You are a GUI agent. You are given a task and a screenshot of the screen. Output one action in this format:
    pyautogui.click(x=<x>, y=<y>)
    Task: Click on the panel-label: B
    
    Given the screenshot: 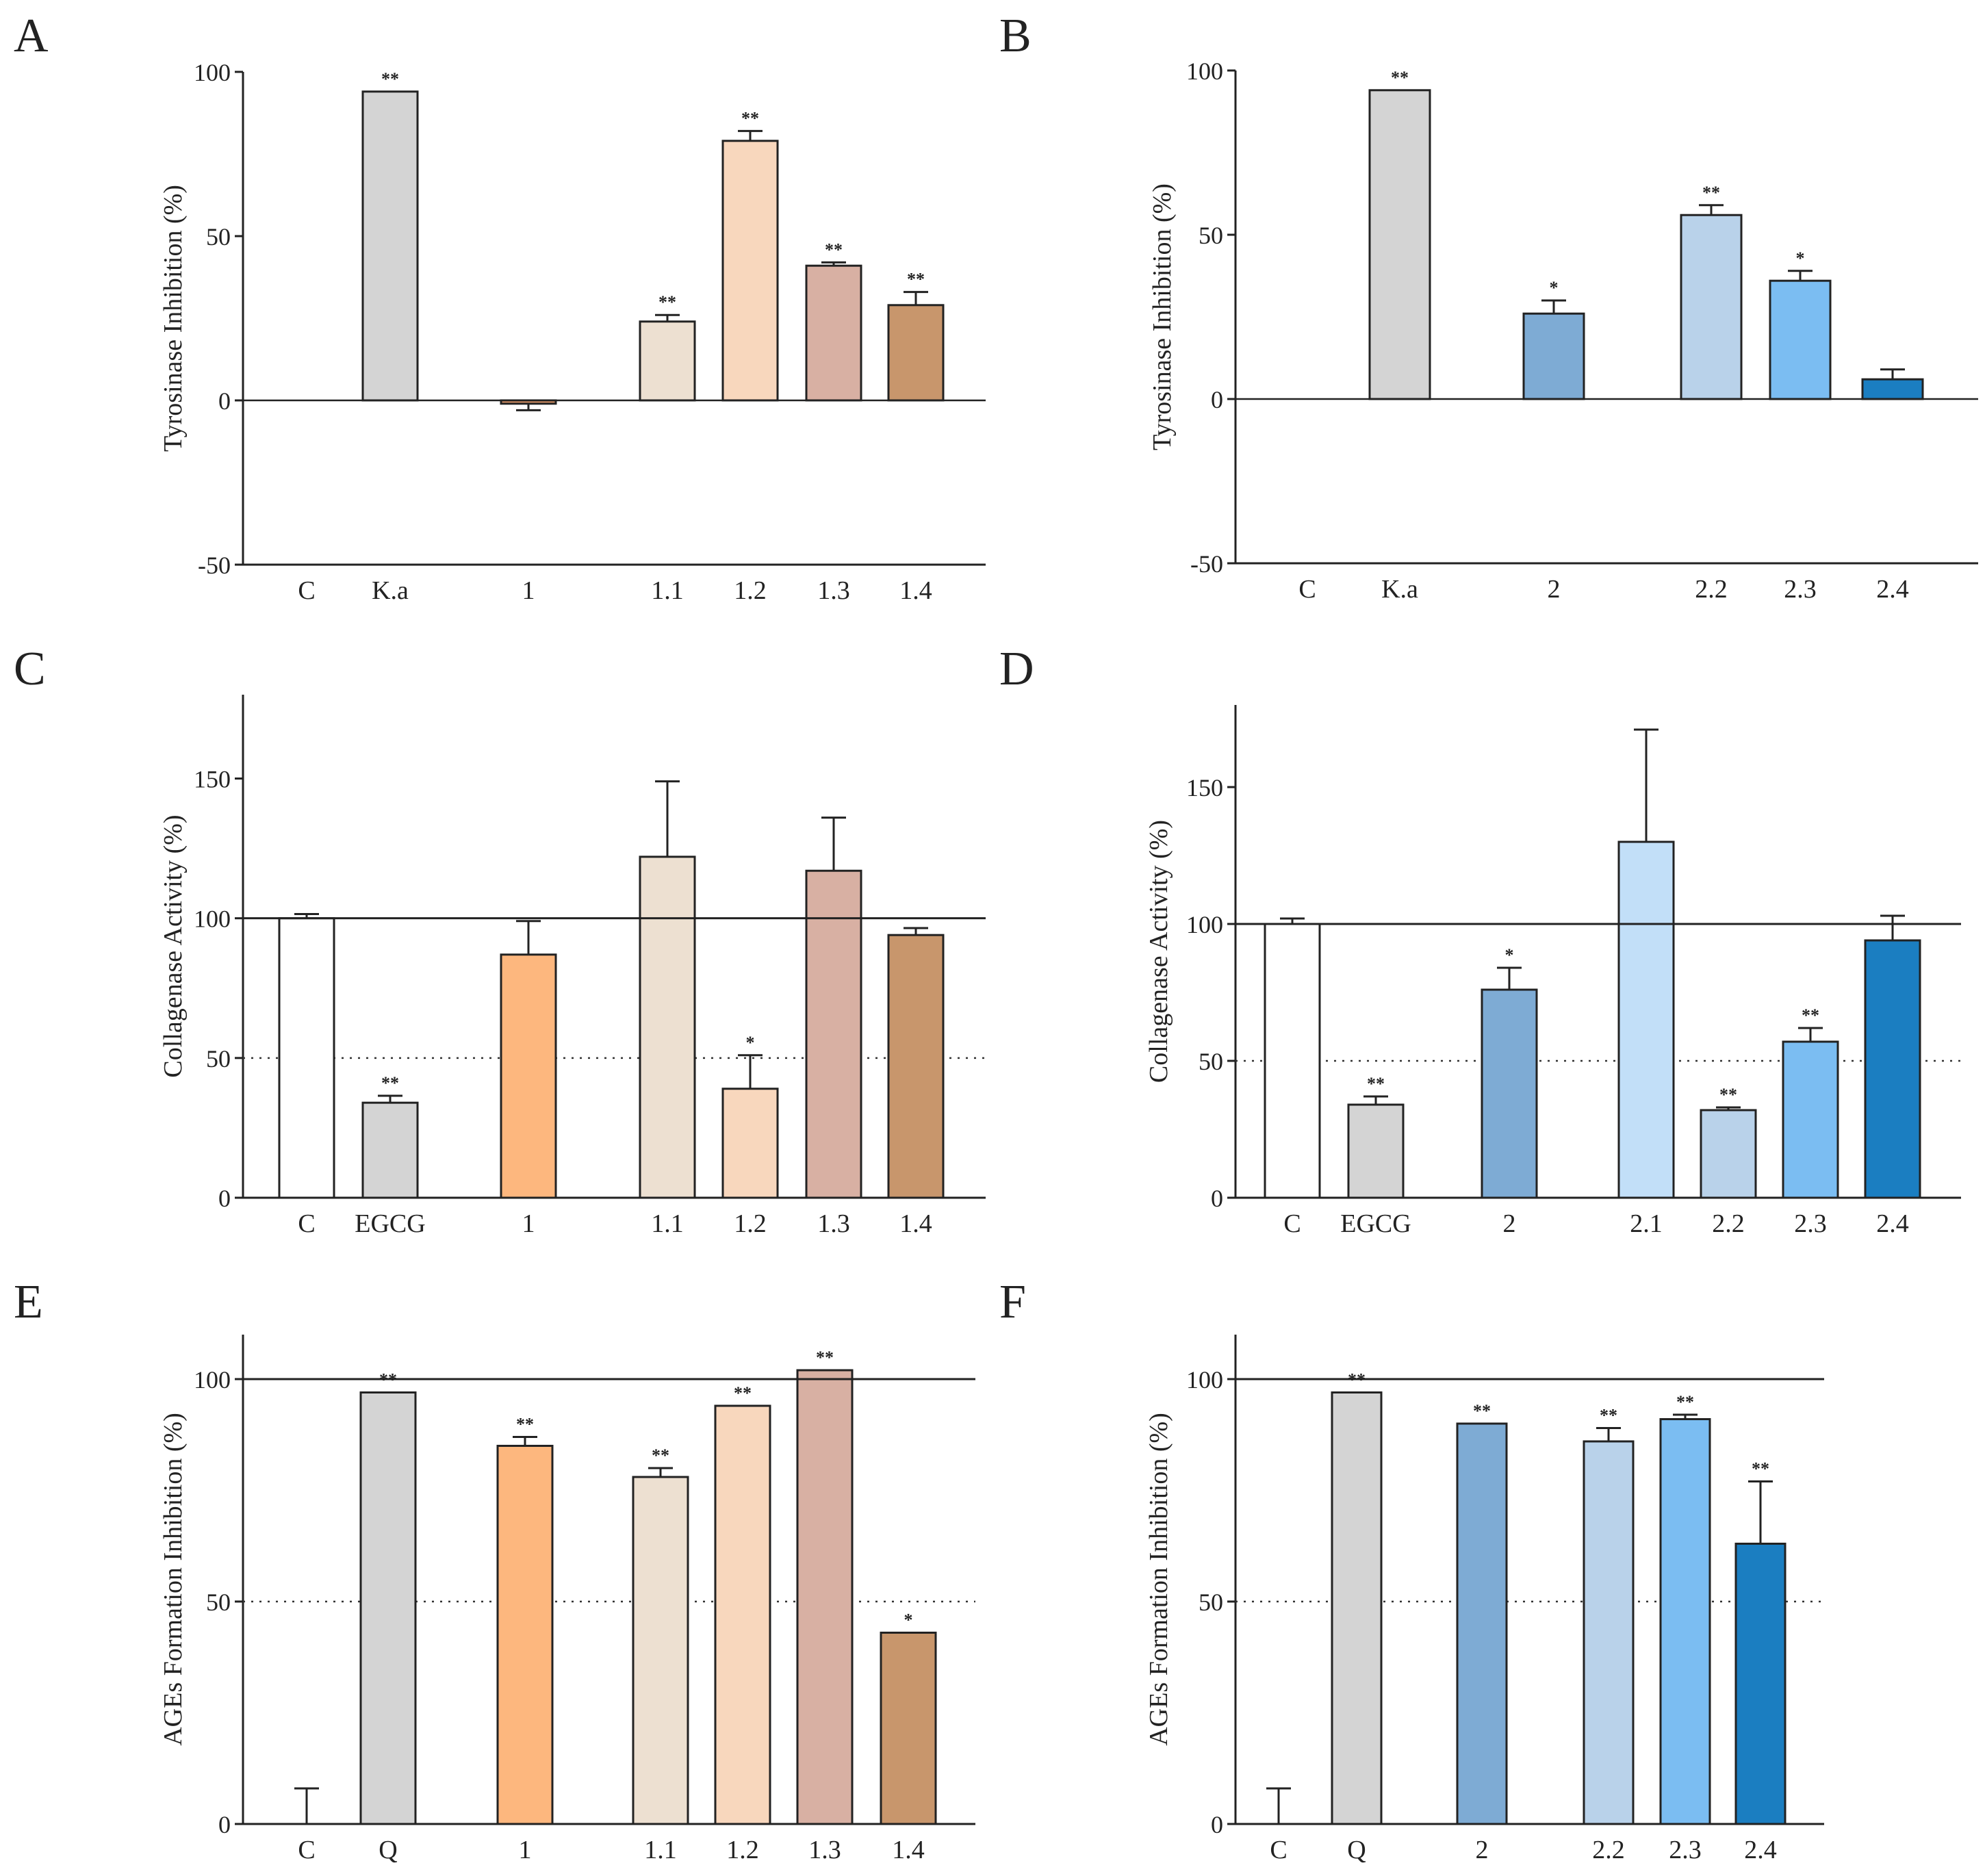 What is the action you would take?
    pyautogui.click(x=1015, y=36)
    